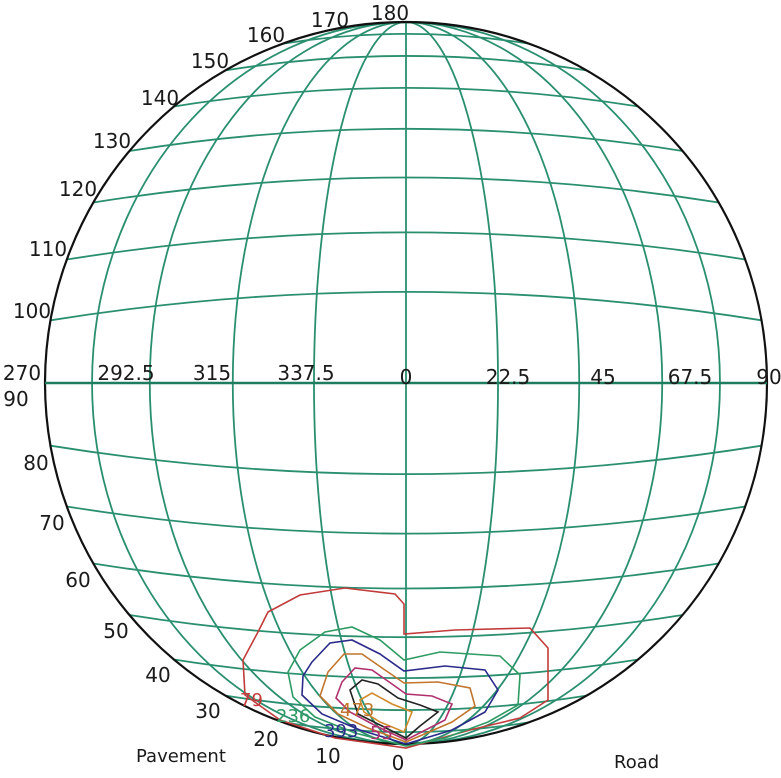 The height and width of the screenshot is (778, 781). I want to click on intensity-contours, so click(395, 668).